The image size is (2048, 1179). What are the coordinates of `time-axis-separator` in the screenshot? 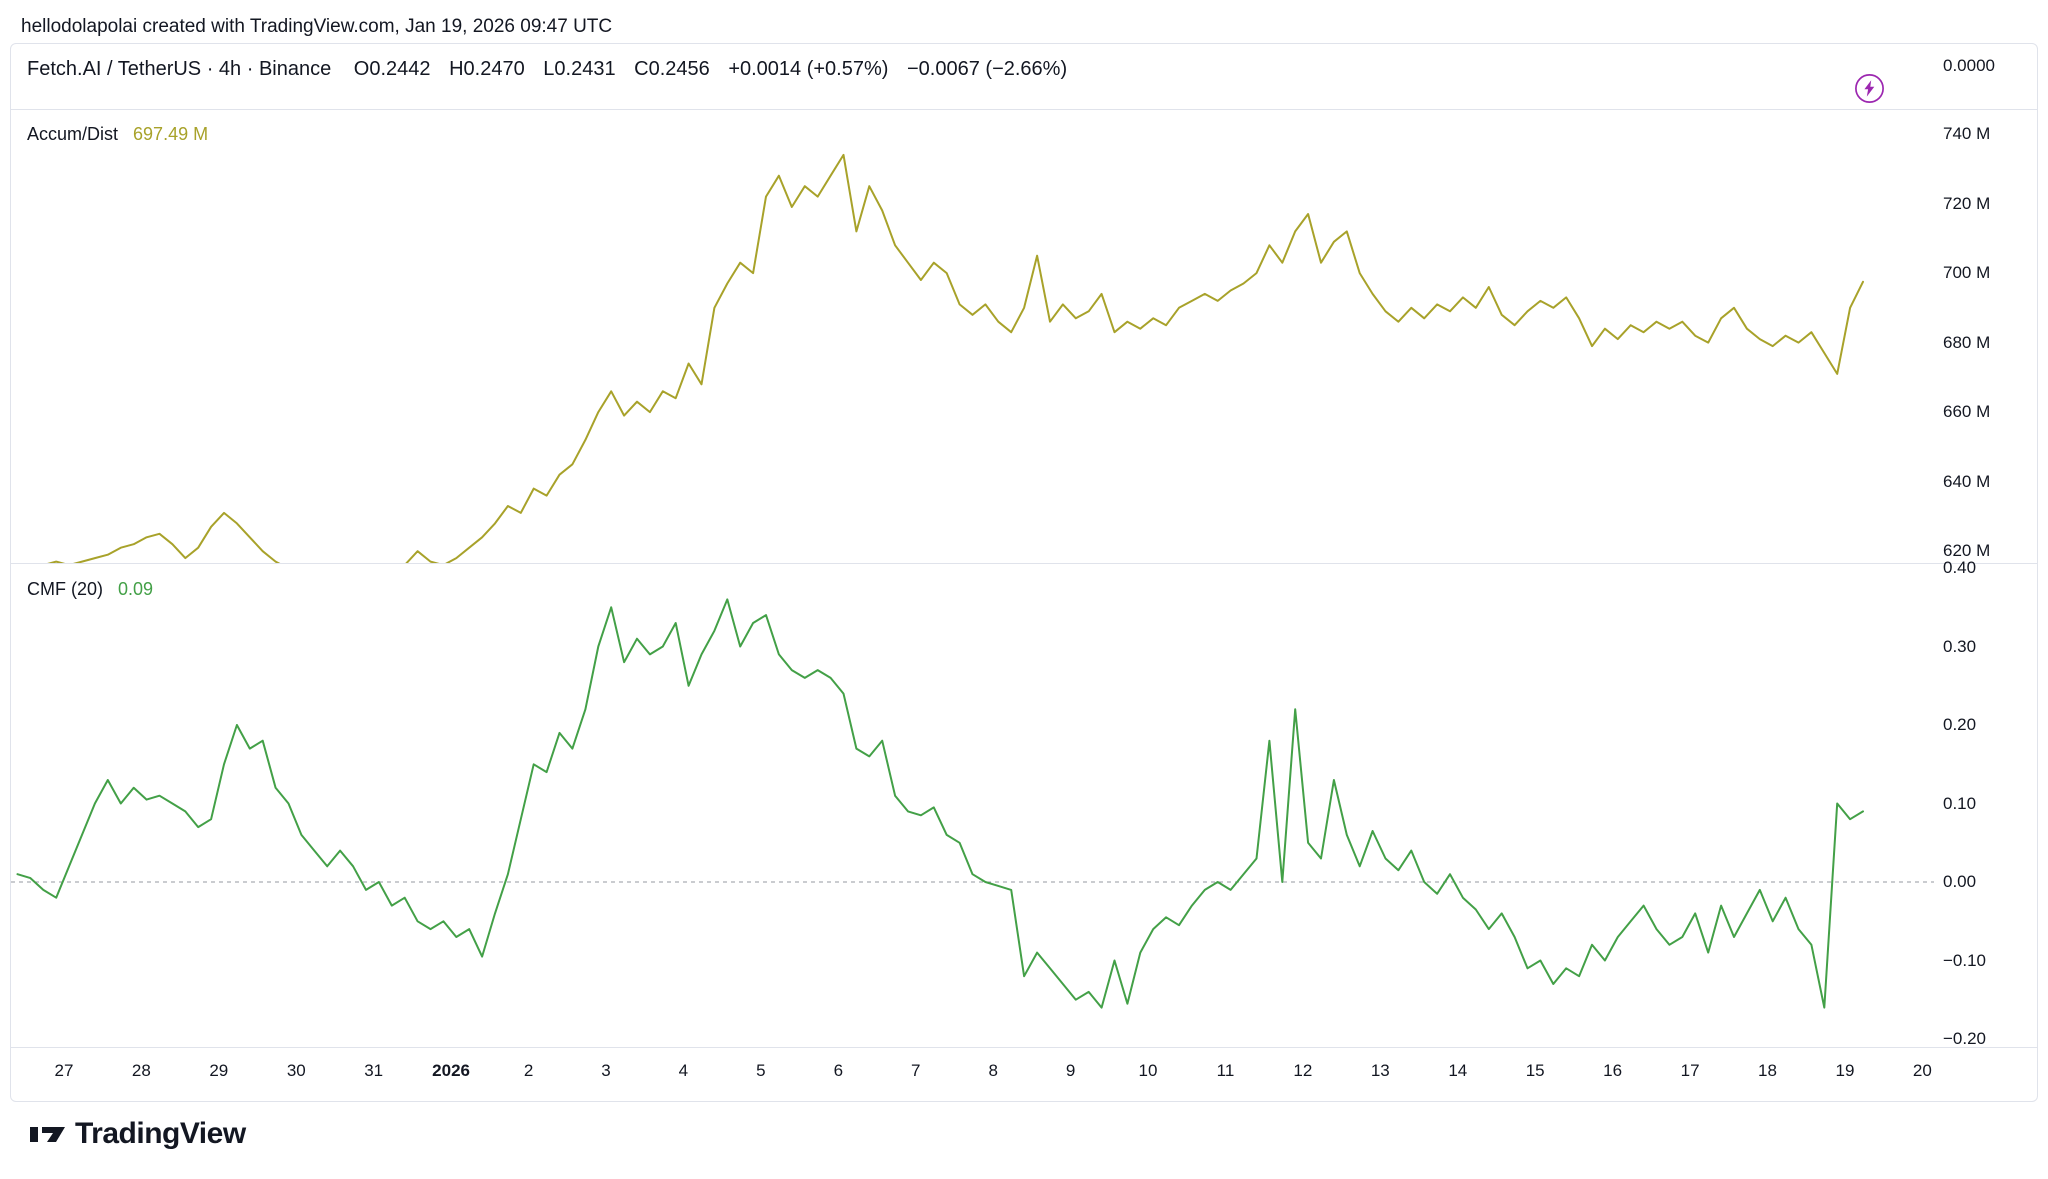 It's located at (1024, 1047).